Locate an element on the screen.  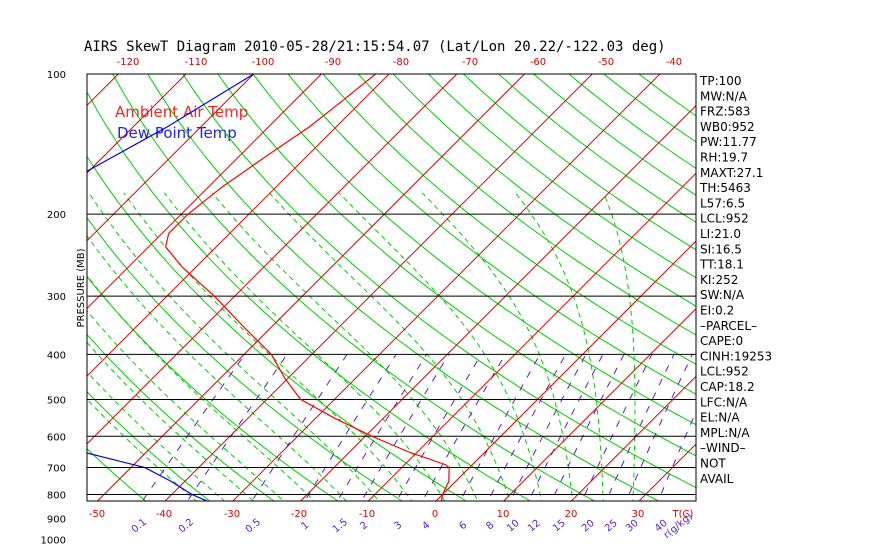
mixing-ratio-label: 6 is located at coordinates (463, 526).